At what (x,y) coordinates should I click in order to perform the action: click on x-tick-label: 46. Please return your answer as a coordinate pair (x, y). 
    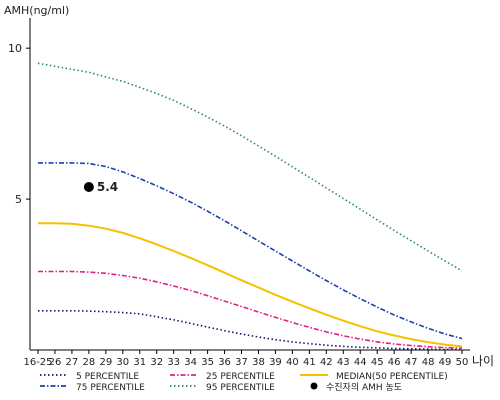
    Looking at the image, I should click on (394, 362).